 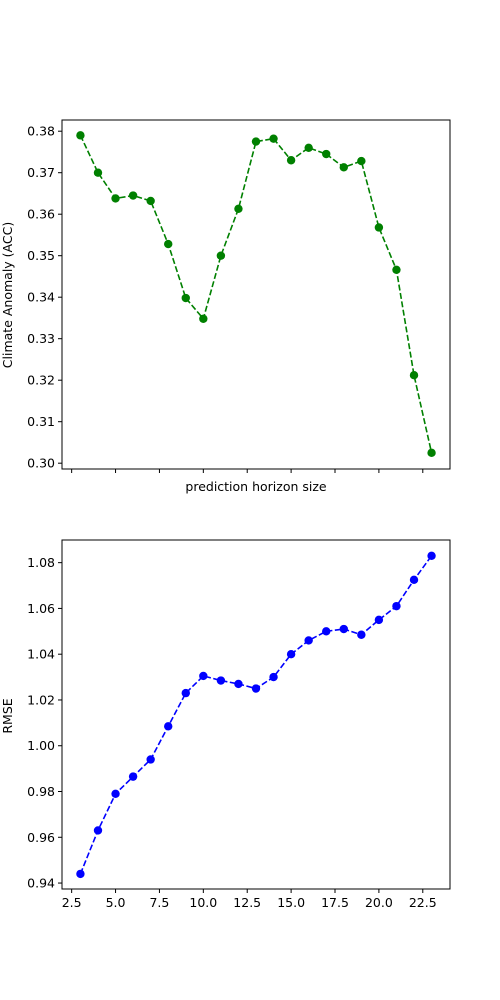 I want to click on acc-y-tick-label: 0.38, so click(x=41, y=131).